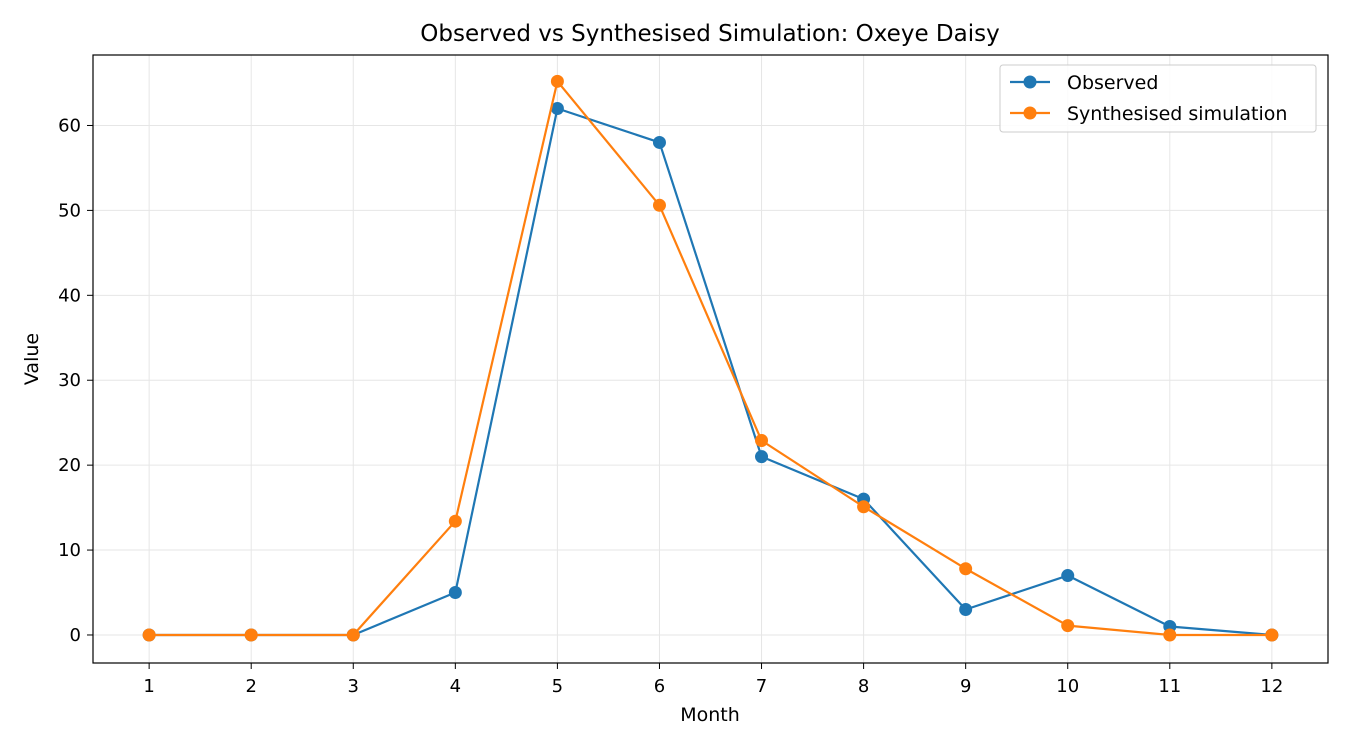  I want to click on x-tick-label: 1, so click(148, 686).